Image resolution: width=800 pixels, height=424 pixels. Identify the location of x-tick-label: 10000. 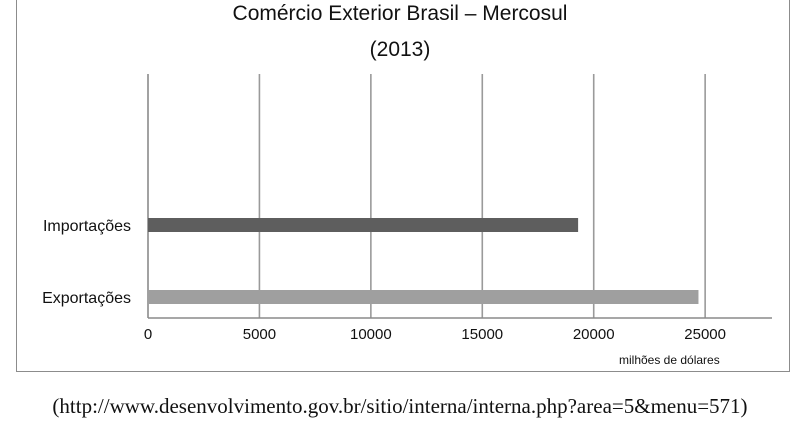
(371, 334).